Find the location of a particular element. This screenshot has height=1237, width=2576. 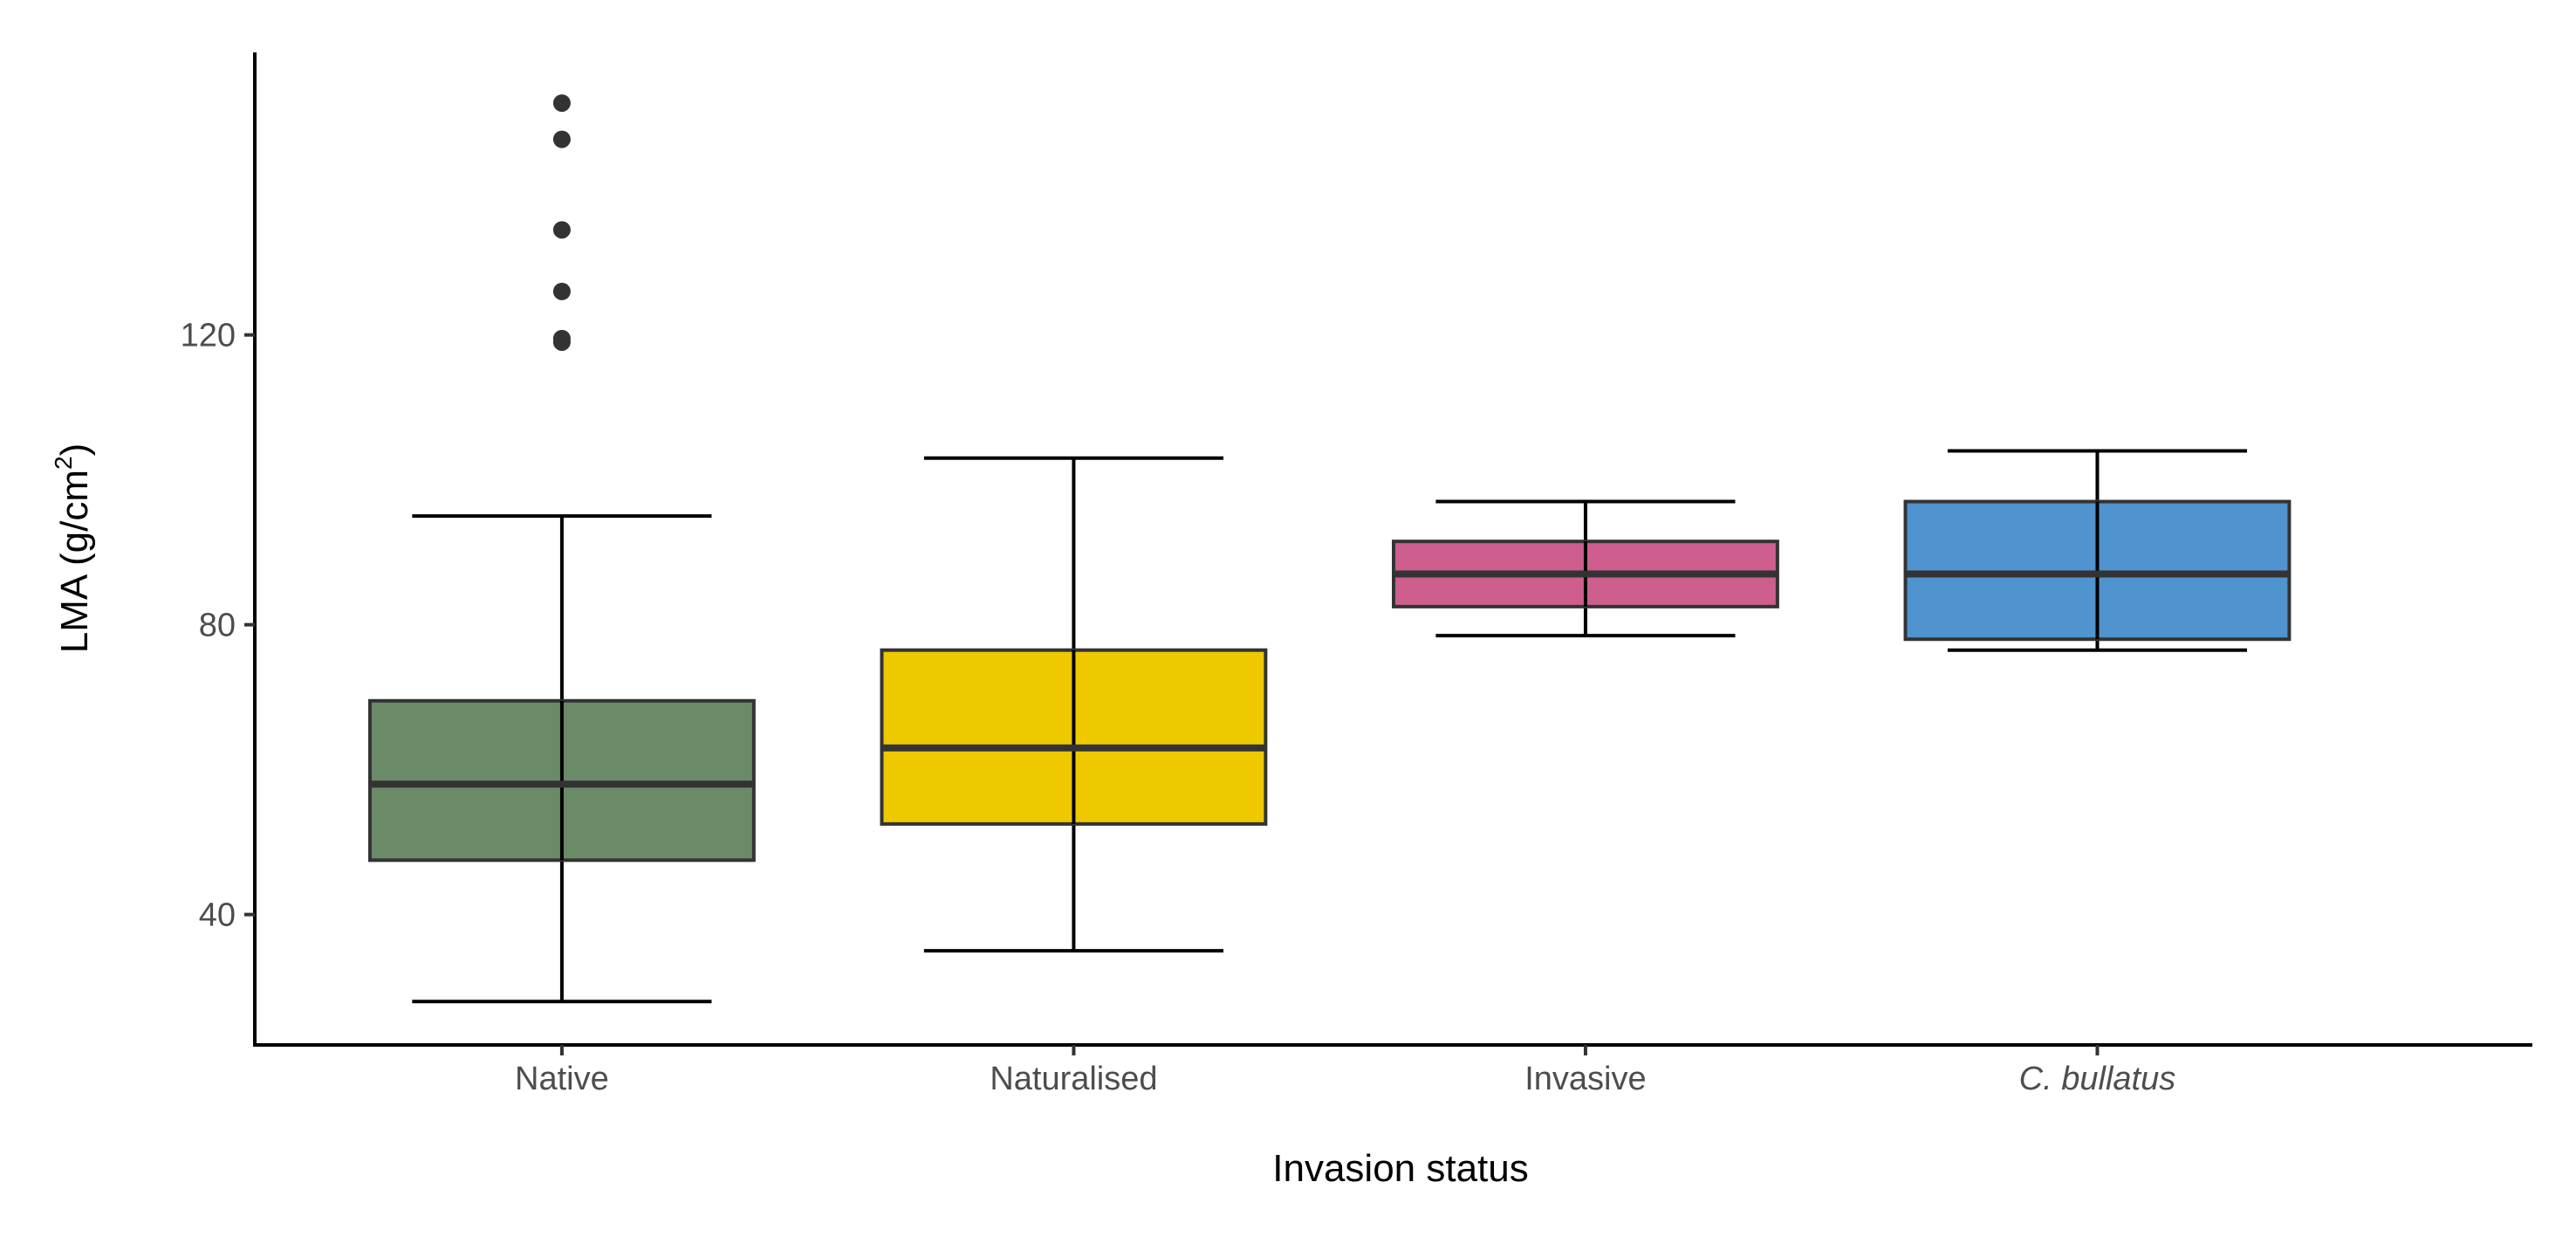

box-group-naturalised is located at coordinates (1074, 705).